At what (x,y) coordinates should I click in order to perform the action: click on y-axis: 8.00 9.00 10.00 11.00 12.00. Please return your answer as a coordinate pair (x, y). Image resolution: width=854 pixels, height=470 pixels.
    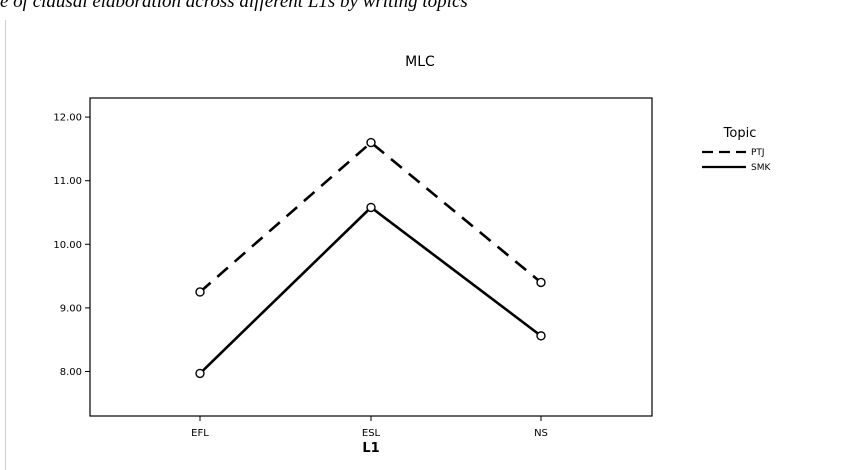
    Looking at the image, I should click on (71, 245).